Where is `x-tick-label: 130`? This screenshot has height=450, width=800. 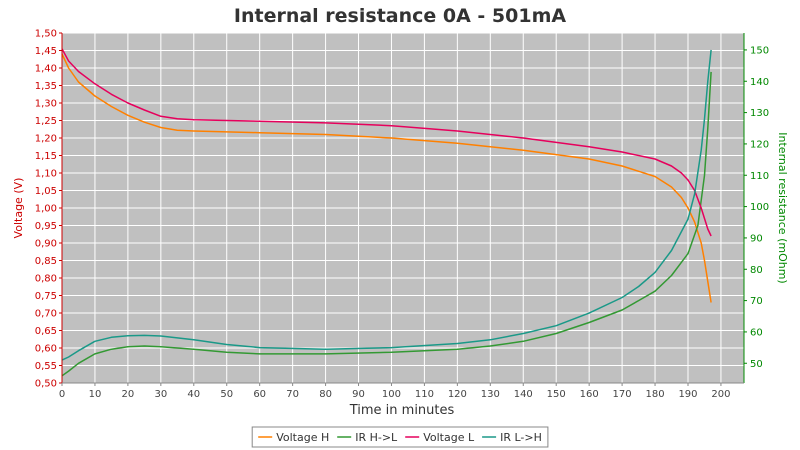 x-tick-label: 130 is located at coordinates (490, 394).